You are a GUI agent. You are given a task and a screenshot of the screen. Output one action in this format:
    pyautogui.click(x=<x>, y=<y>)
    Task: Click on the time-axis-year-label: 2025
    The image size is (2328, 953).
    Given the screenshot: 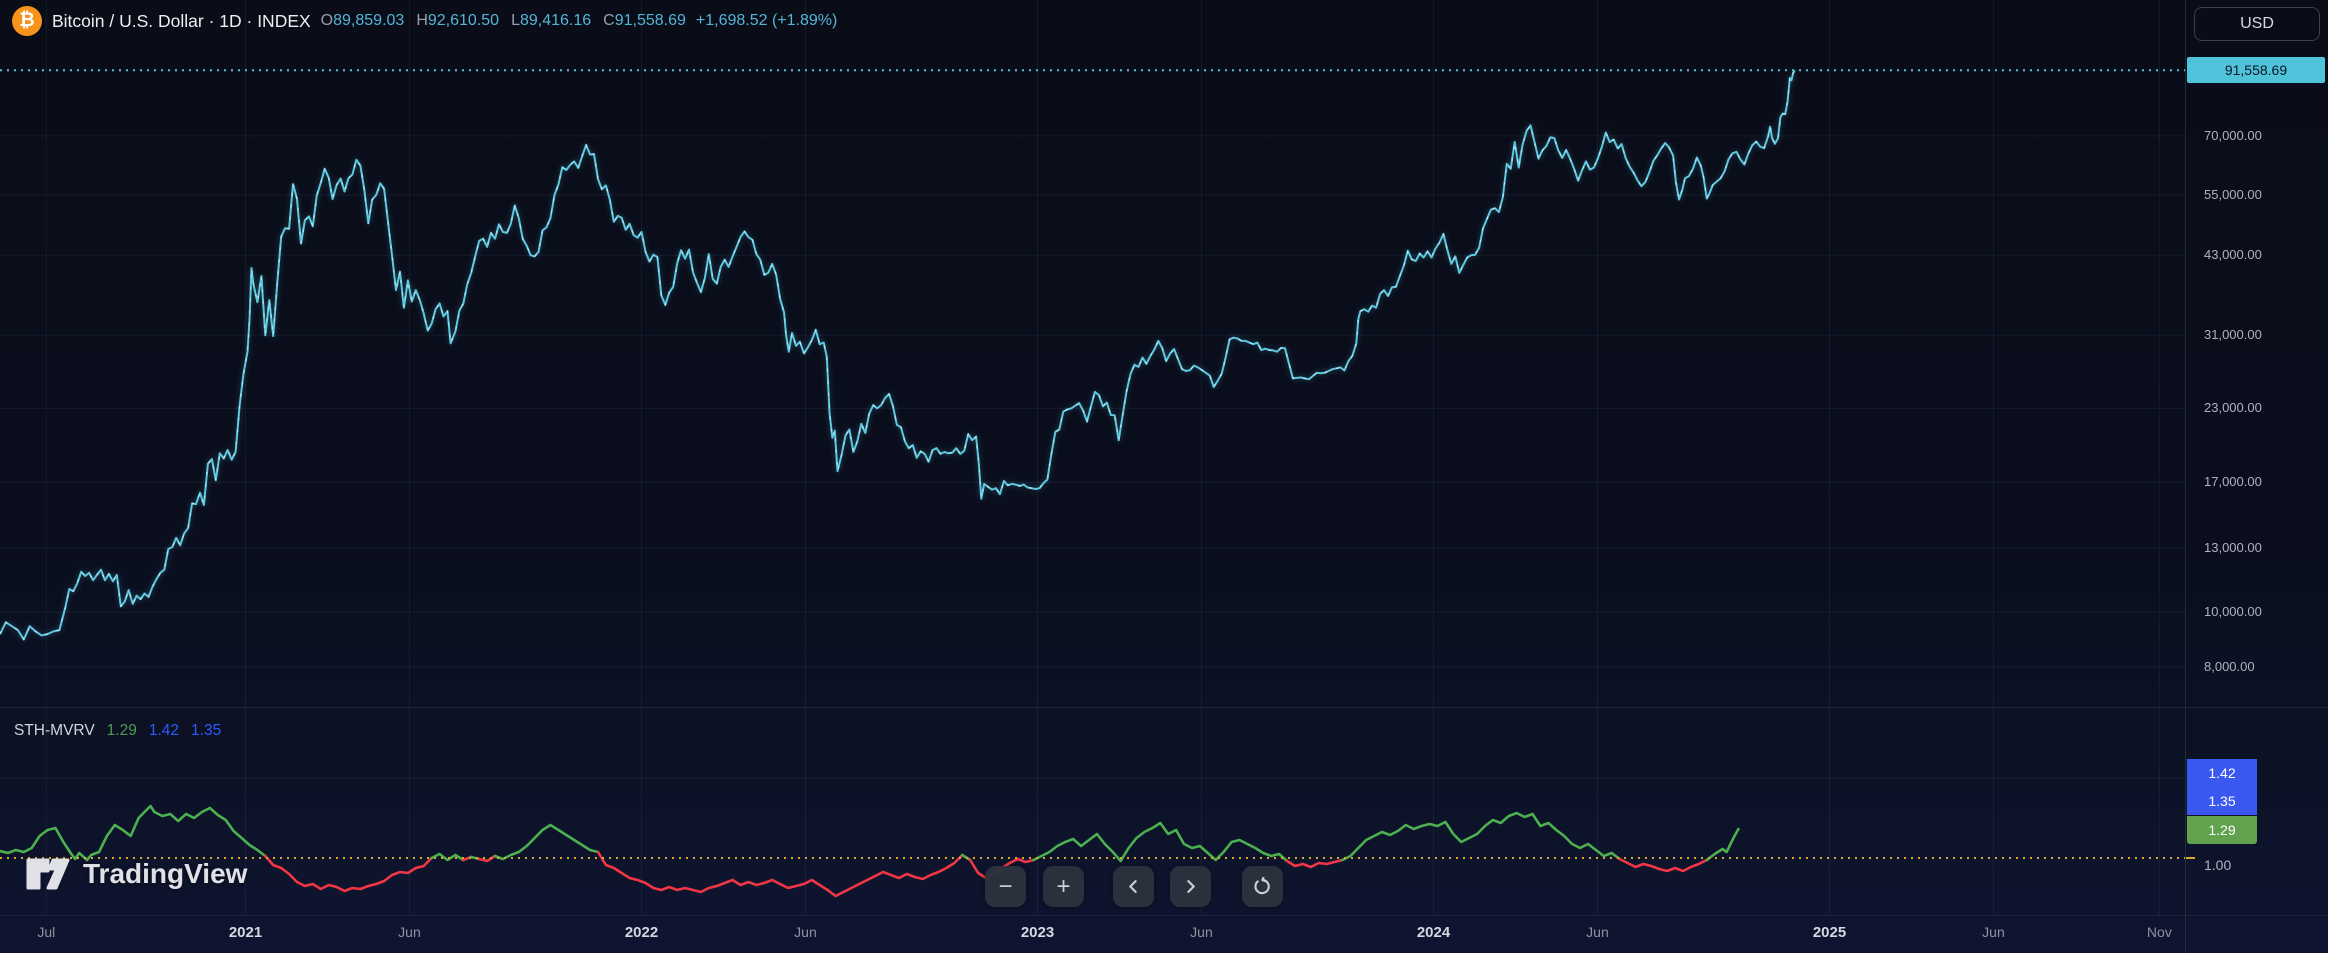 What is the action you would take?
    pyautogui.click(x=1829, y=932)
    